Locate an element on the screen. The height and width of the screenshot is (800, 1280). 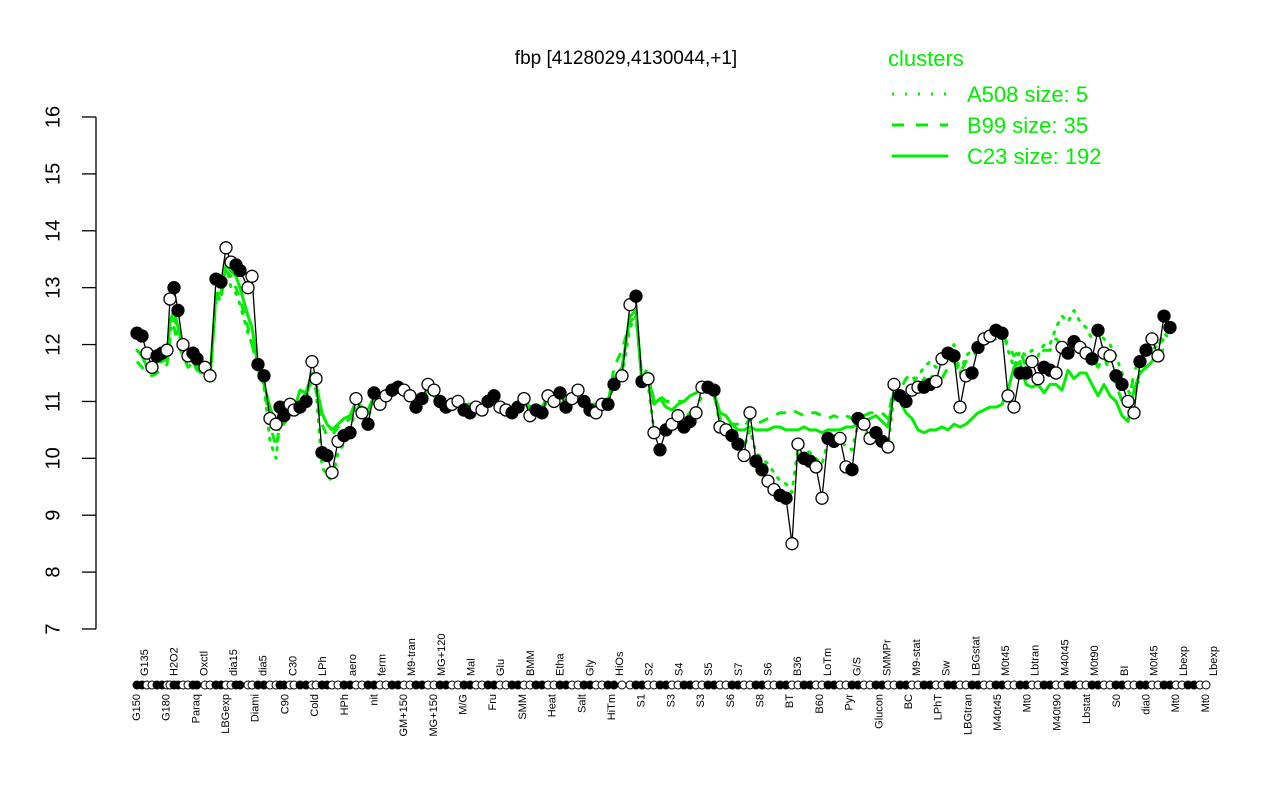
x-category-label: LBGexp is located at coordinates (226, 714).